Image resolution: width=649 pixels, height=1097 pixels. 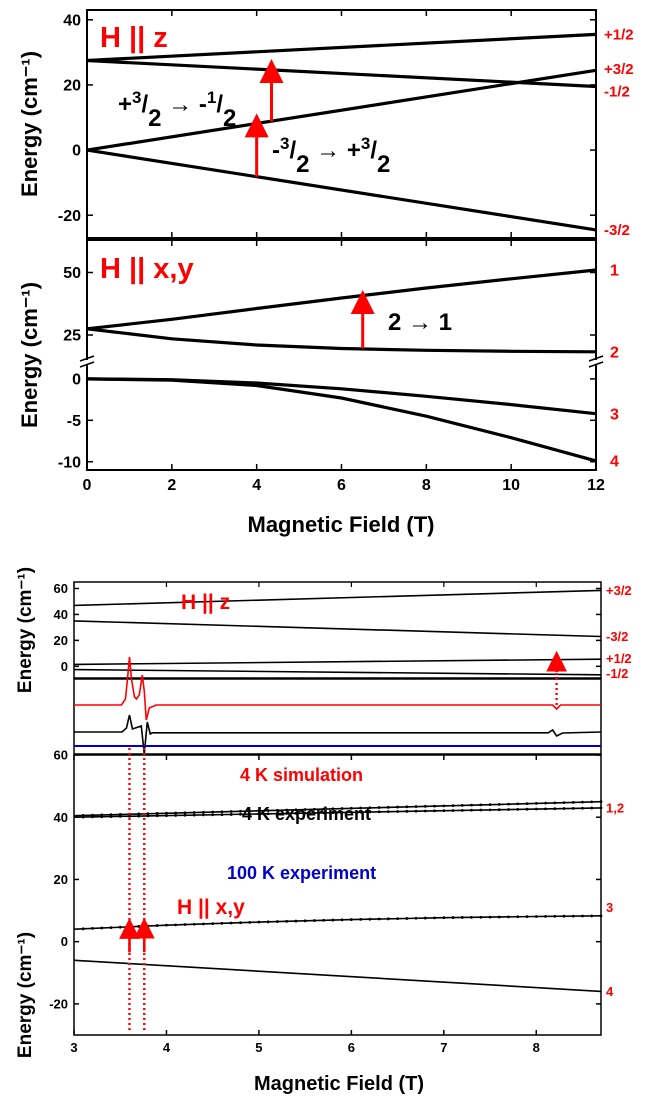 I want to click on chart5-level-label-2: 4, so click(x=610, y=991).